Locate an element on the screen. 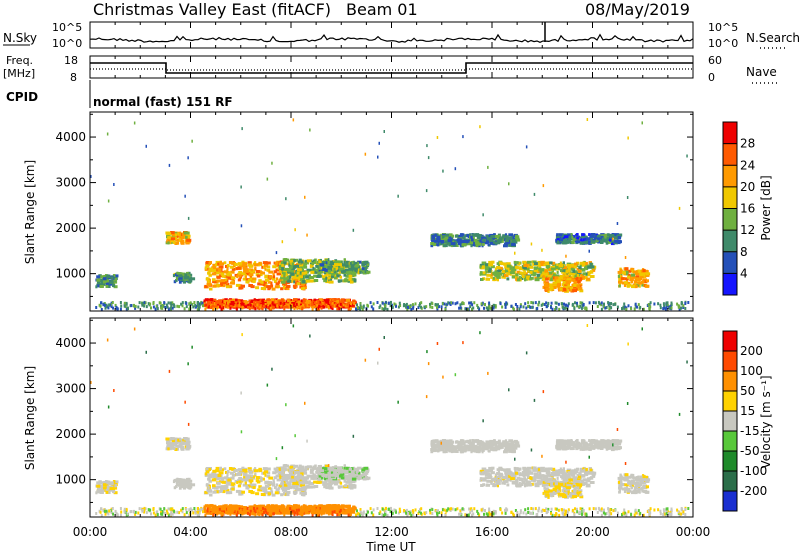 The height and width of the screenshot is (554, 800). date-label: 08/May/2019 is located at coordinates (637, 9).